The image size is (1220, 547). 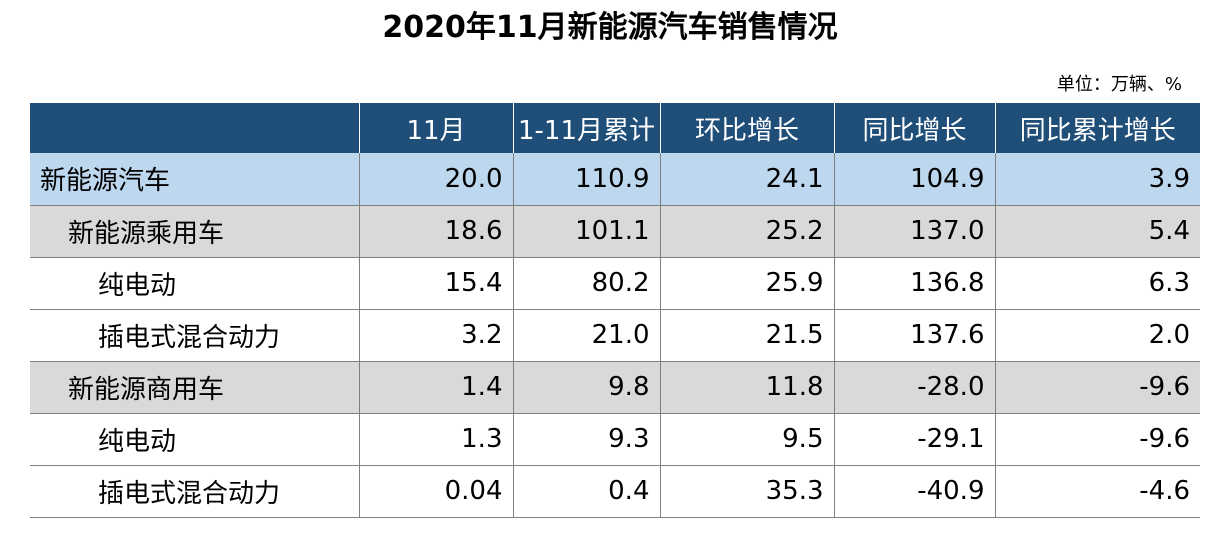 I want to click on cell-cumulative: 9.8, so click(x=587, y=387).